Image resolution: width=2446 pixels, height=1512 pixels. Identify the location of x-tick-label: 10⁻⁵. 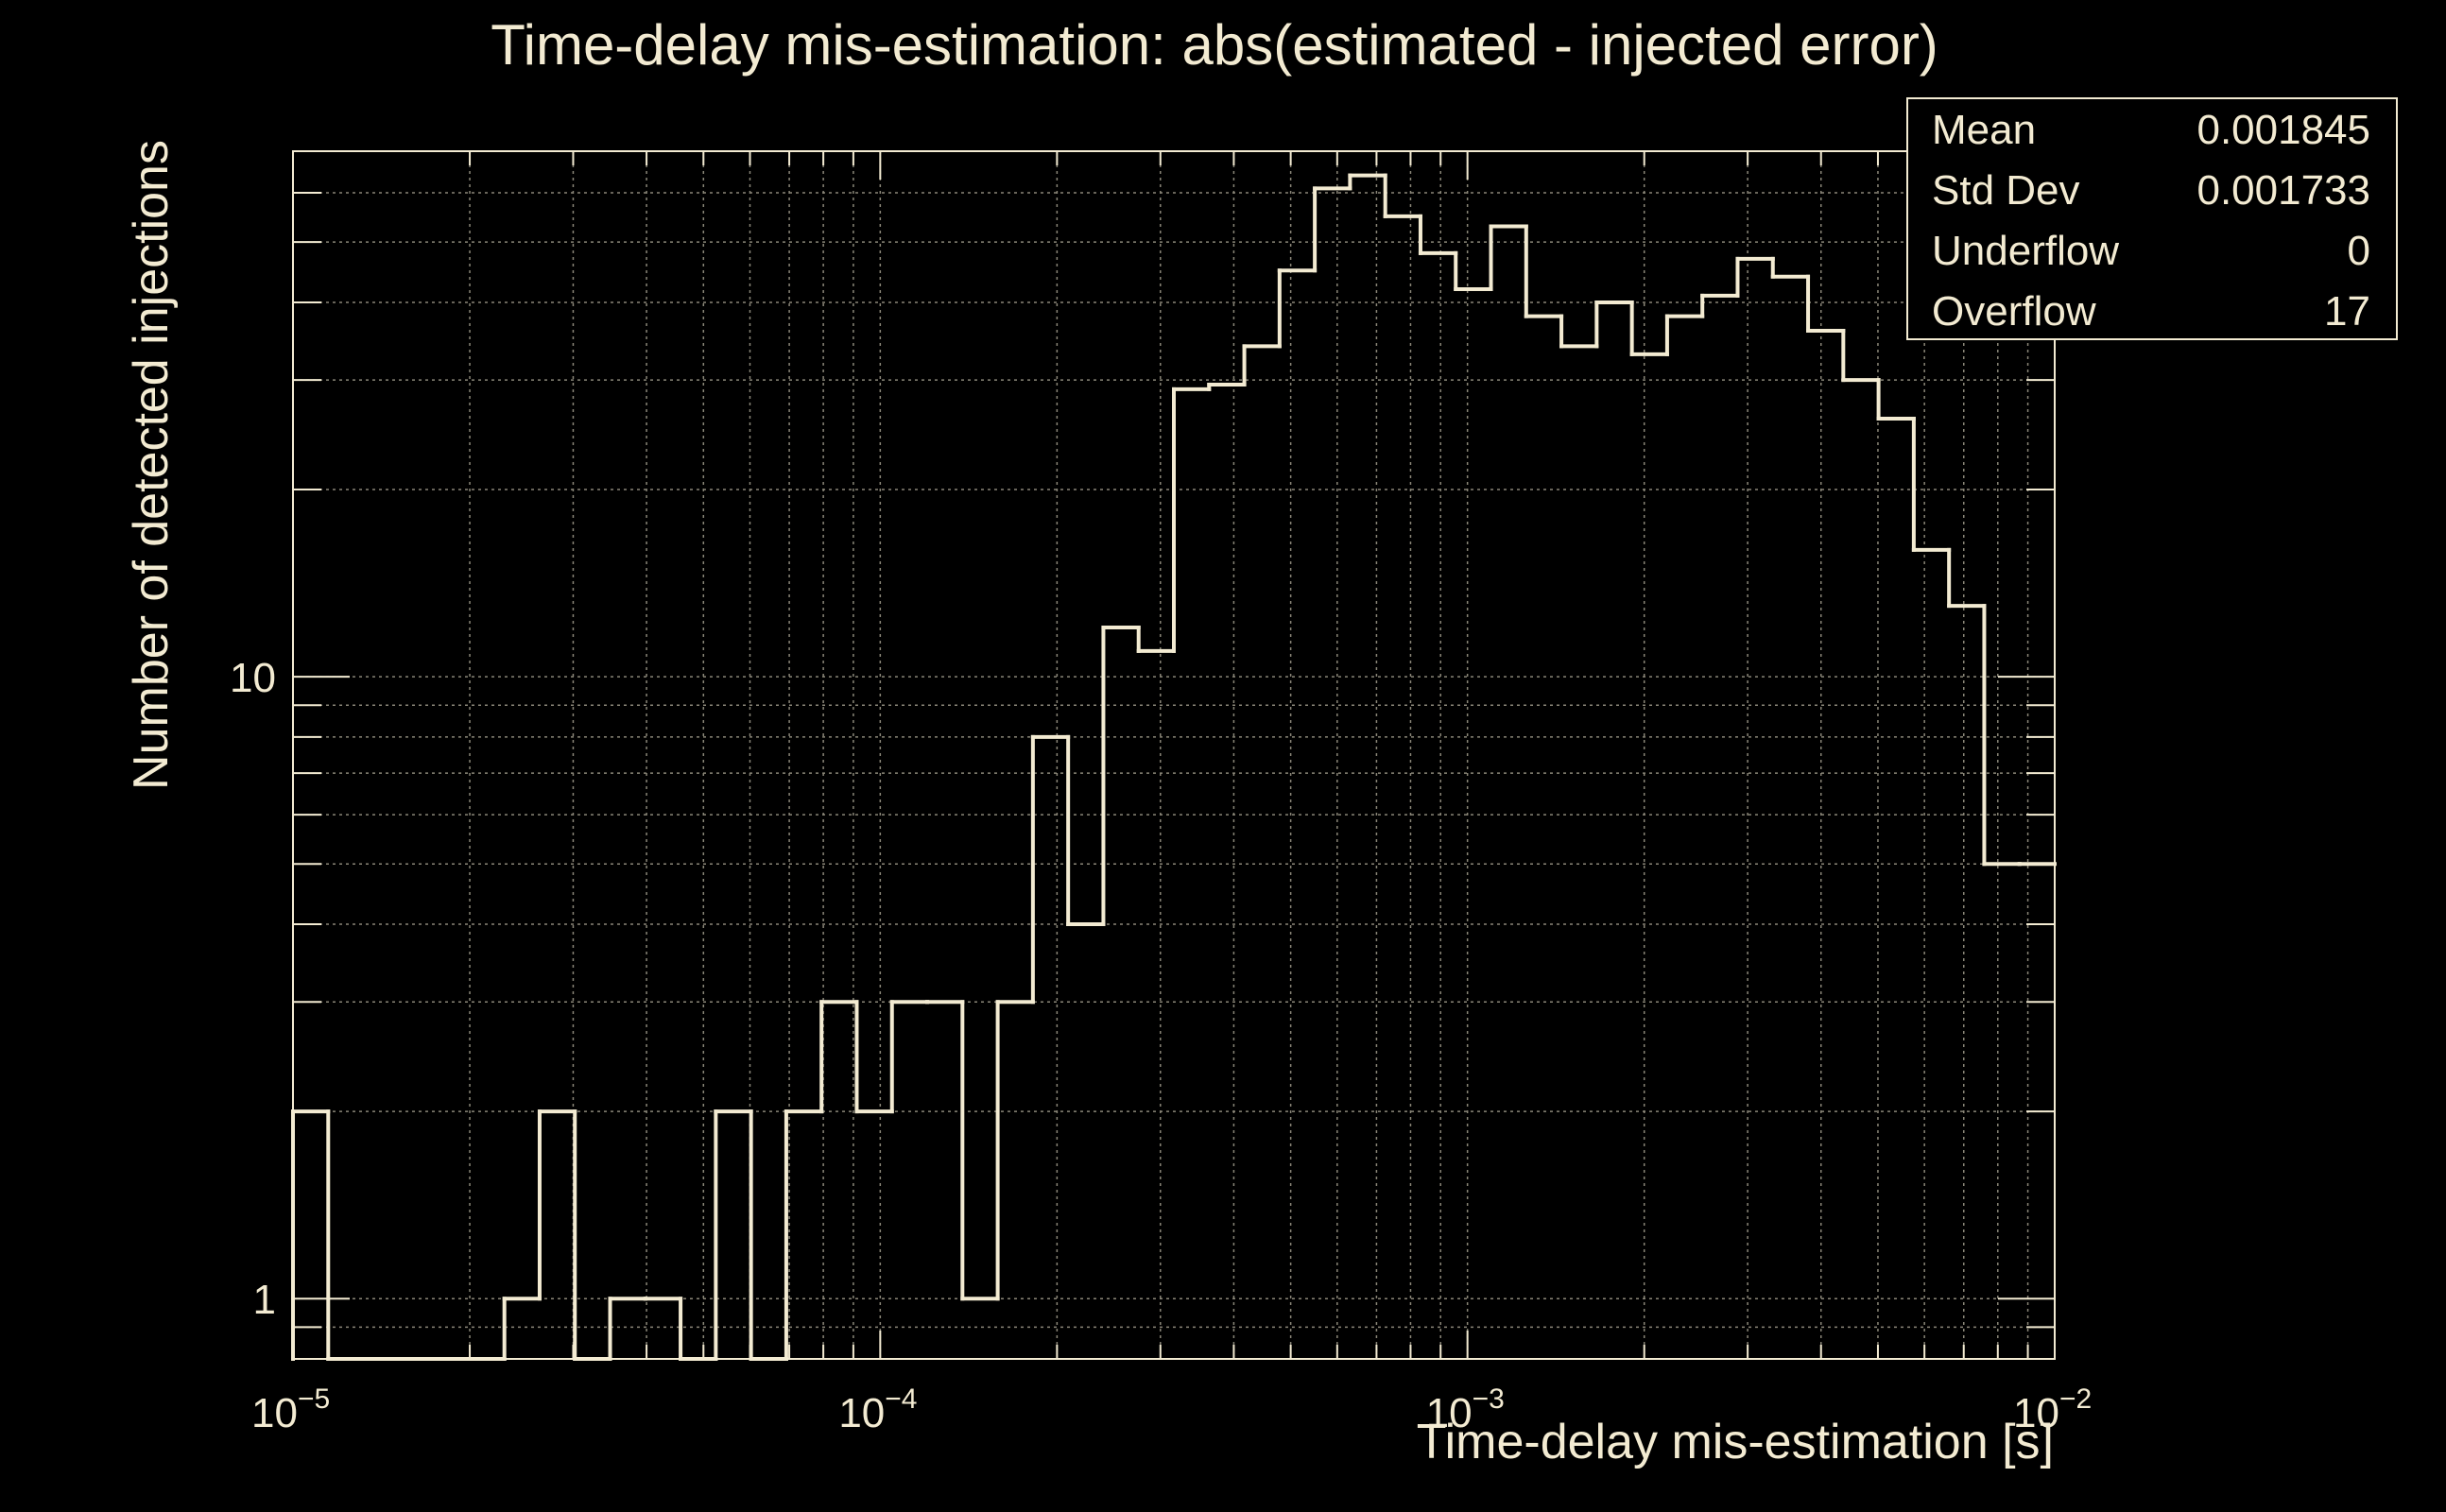
(290, 1409).